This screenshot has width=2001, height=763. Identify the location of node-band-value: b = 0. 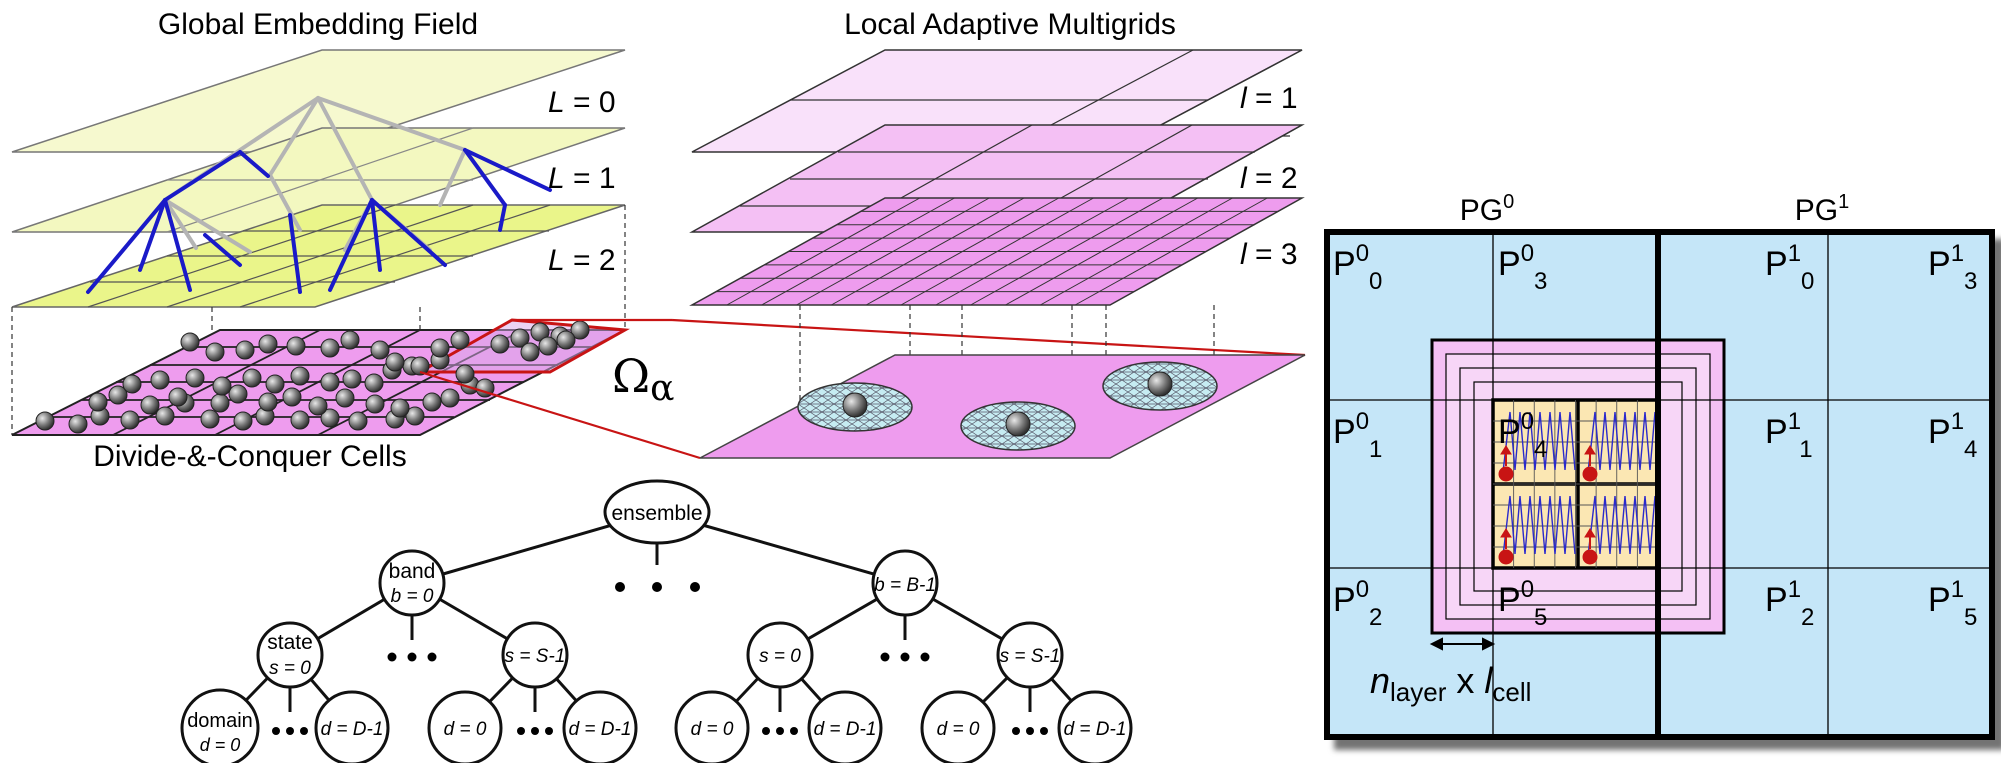
(412, 596).